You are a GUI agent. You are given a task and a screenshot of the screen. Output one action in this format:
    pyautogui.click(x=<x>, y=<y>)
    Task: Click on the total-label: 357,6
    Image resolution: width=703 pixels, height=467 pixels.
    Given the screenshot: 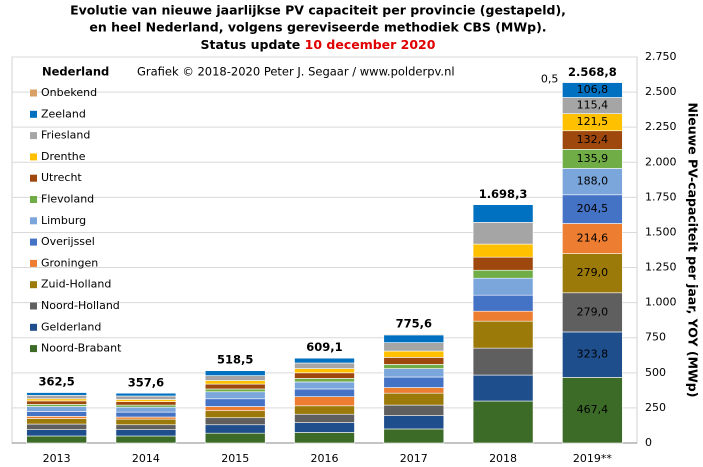 What is the action you would take?
    pyautogui.click(x=146, y=382)
    